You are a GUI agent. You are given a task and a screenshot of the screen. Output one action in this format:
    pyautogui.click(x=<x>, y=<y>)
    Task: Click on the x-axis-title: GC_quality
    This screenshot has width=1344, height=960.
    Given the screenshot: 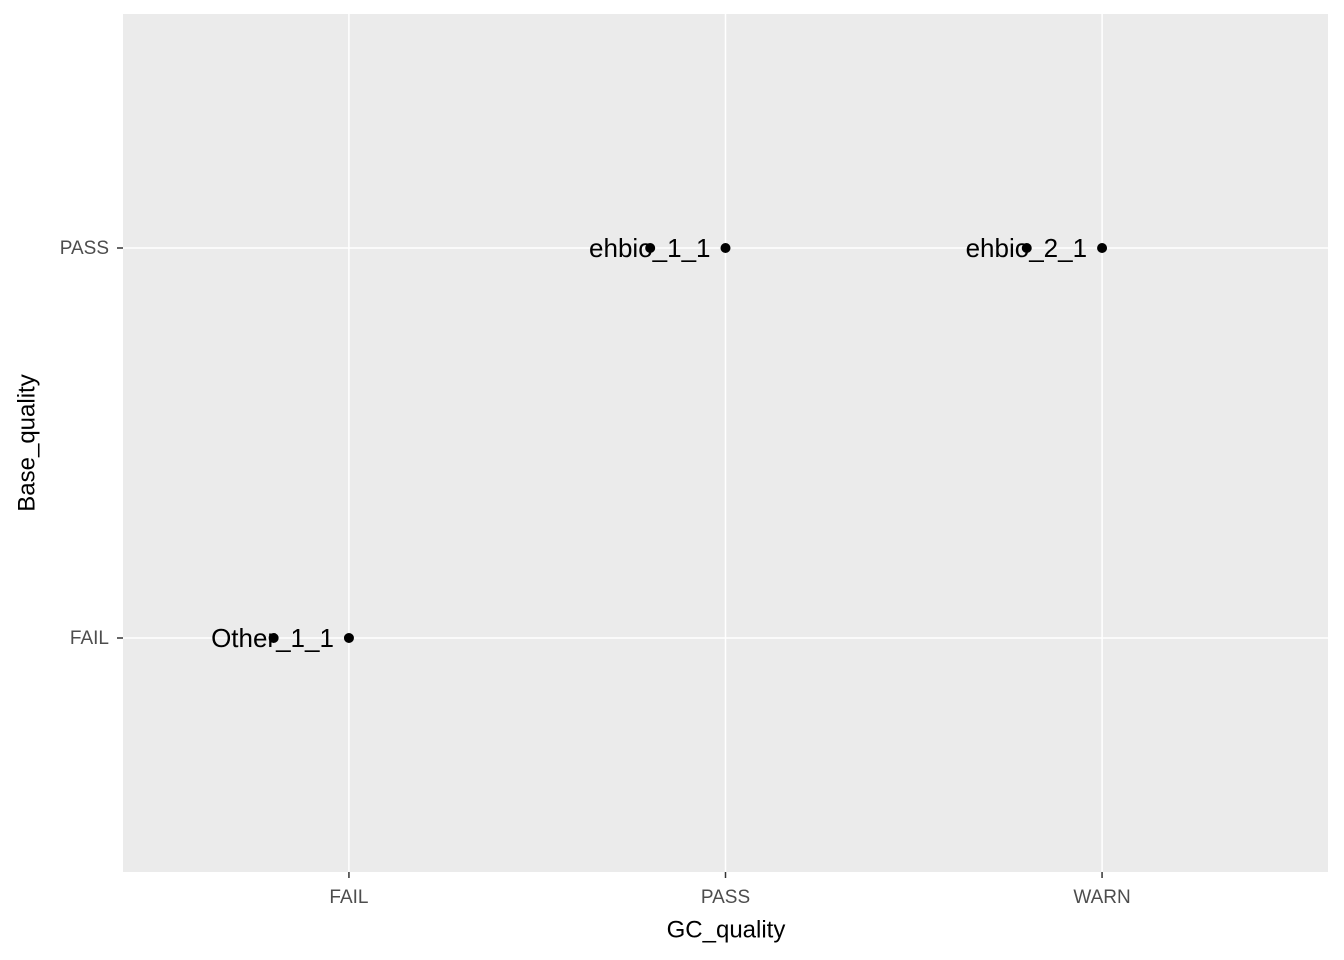 What is the action you would take?
    pyautogui.click(x=726, y=929)
    